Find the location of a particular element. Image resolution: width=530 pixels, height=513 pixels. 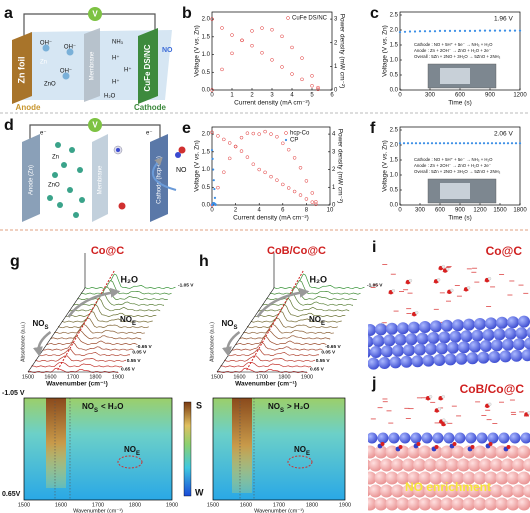

panel-label: j is located at coordinates (373, 383).